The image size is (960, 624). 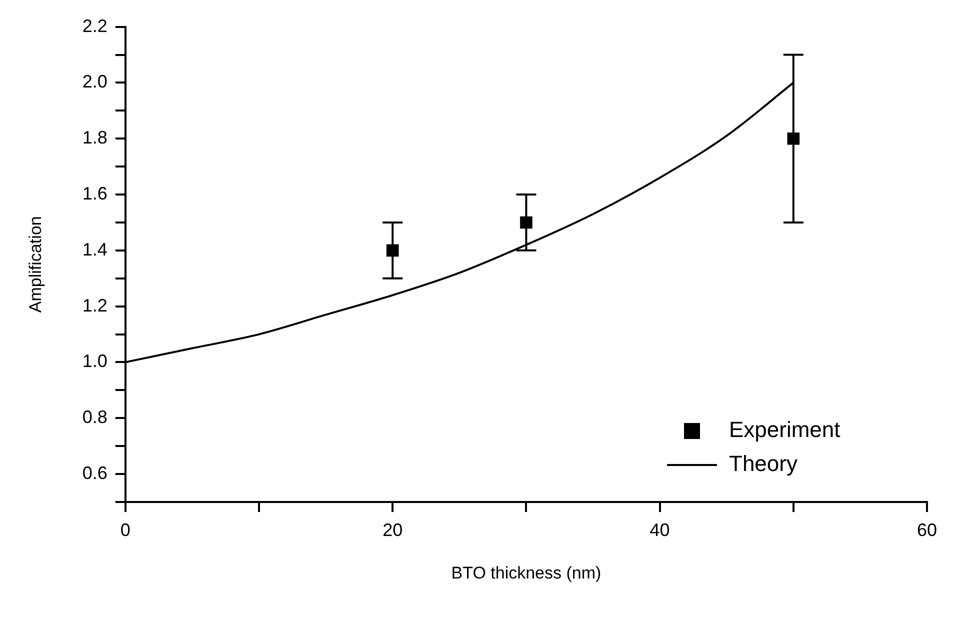 I want to click on y-tick-label: 0.8, so click(x=95, y=417).